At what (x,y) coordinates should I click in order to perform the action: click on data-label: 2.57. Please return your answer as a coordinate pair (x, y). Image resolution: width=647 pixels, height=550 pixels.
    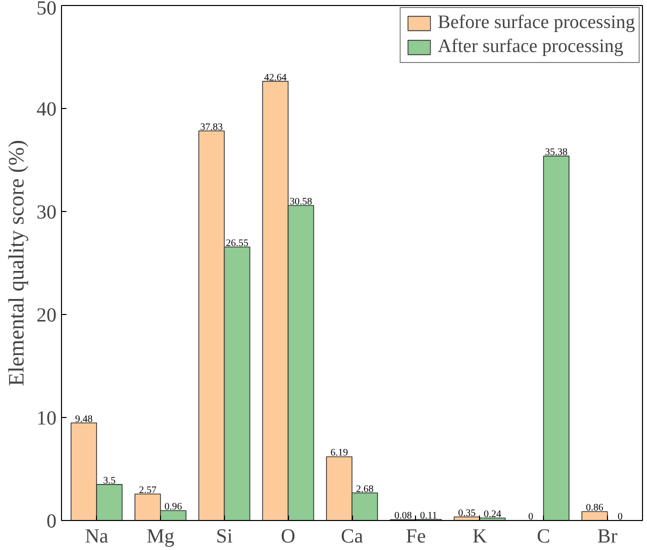
    Looking at the image, I should click on (147, 490).